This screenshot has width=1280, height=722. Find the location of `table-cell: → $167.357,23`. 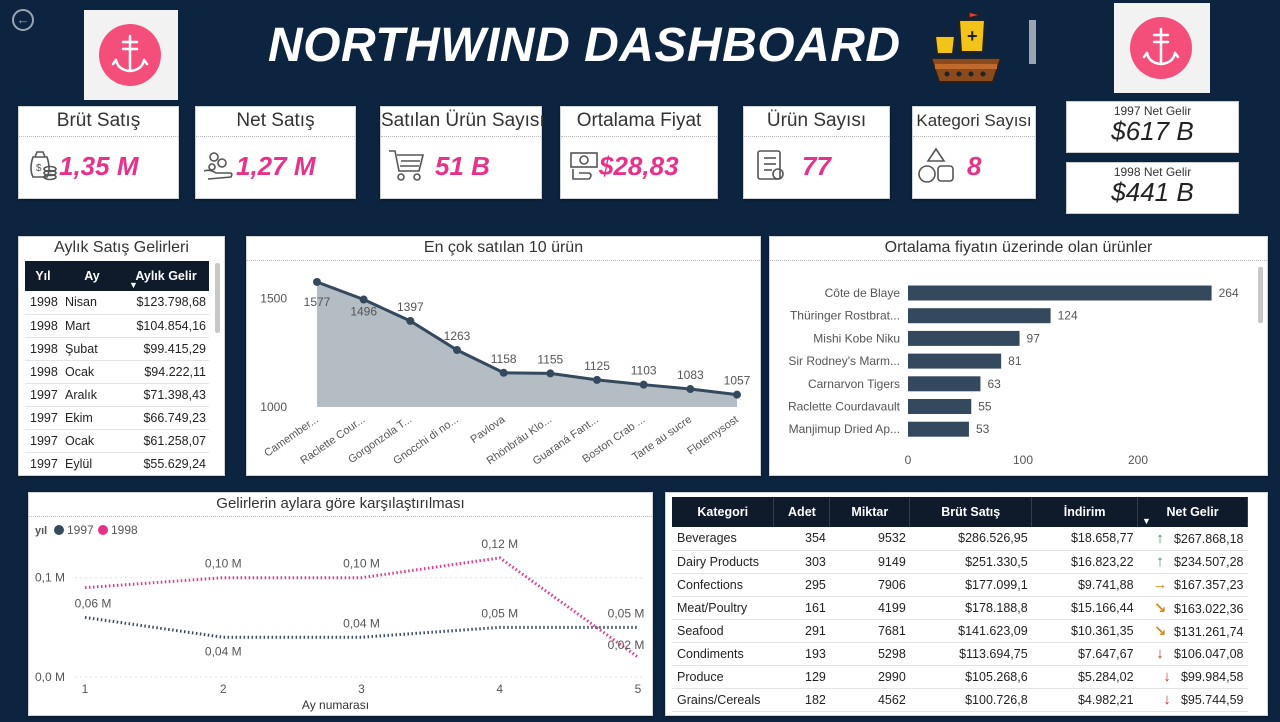

table-cell: → $167.357,23 is located at coordinates (1192, 585).